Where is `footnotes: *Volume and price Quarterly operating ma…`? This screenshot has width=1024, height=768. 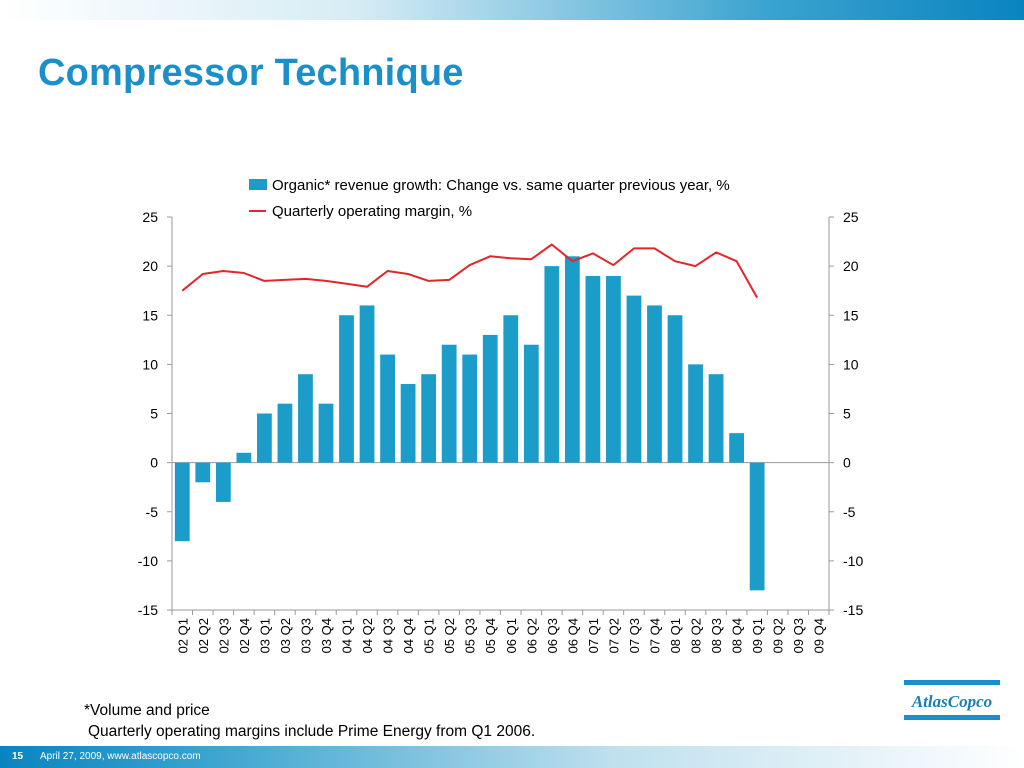 footnotes: *Volume and price Quarterly operating ma… is located at coordinates (309, 721).